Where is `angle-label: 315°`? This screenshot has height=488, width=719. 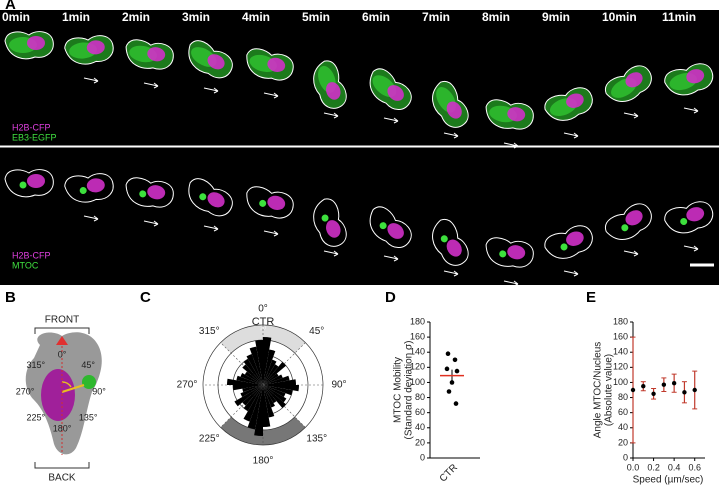
angle-label: 315° is located at coordinates (209, 331).